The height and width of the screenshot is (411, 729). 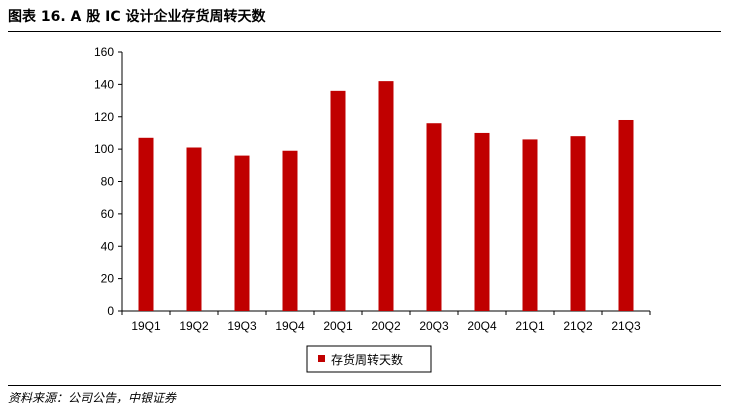 What do you see at coordinates (242, 233) in the screenshot?
I see `bar-19Q3` at bounding box center [242, 233].